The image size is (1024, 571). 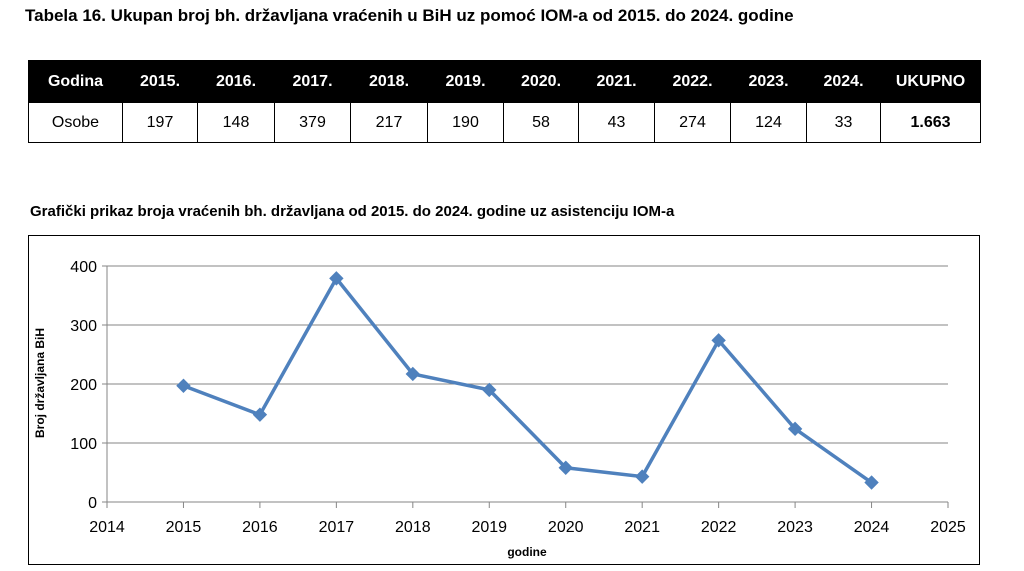 What do you see at coordinates (92, 503) in the screenshot?
I see `y-tick-label: 0` at bounding box center [92, 503].